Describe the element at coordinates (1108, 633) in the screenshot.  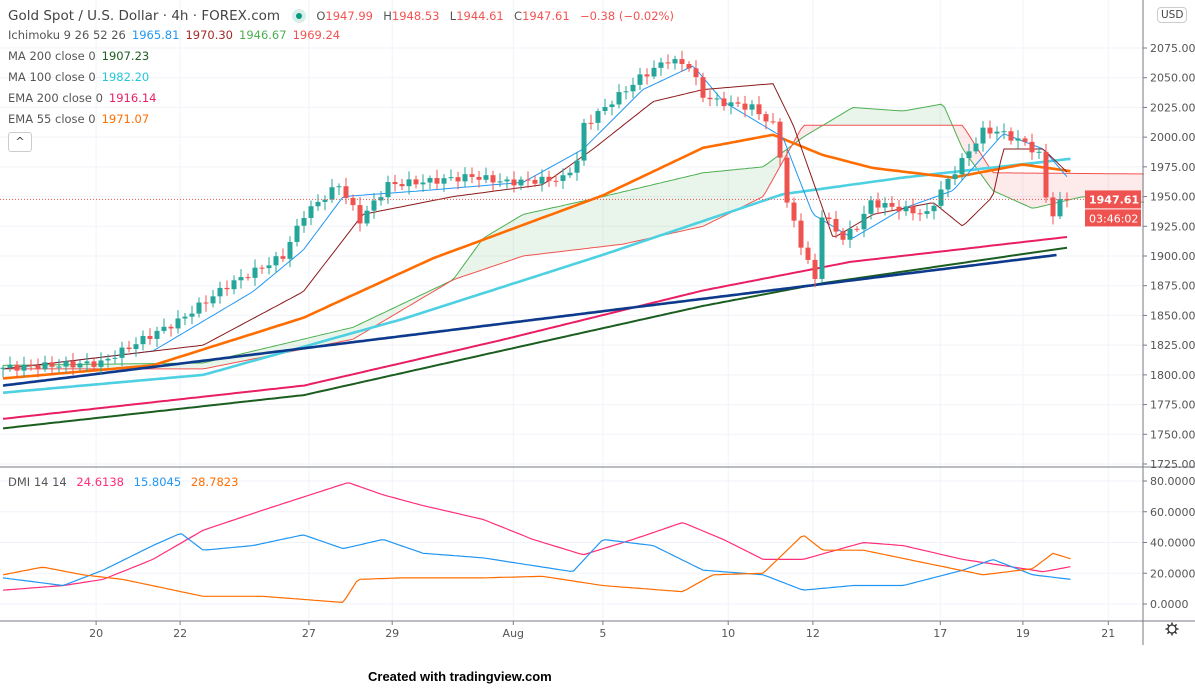
I see `time-tick-label: 21` at that location.